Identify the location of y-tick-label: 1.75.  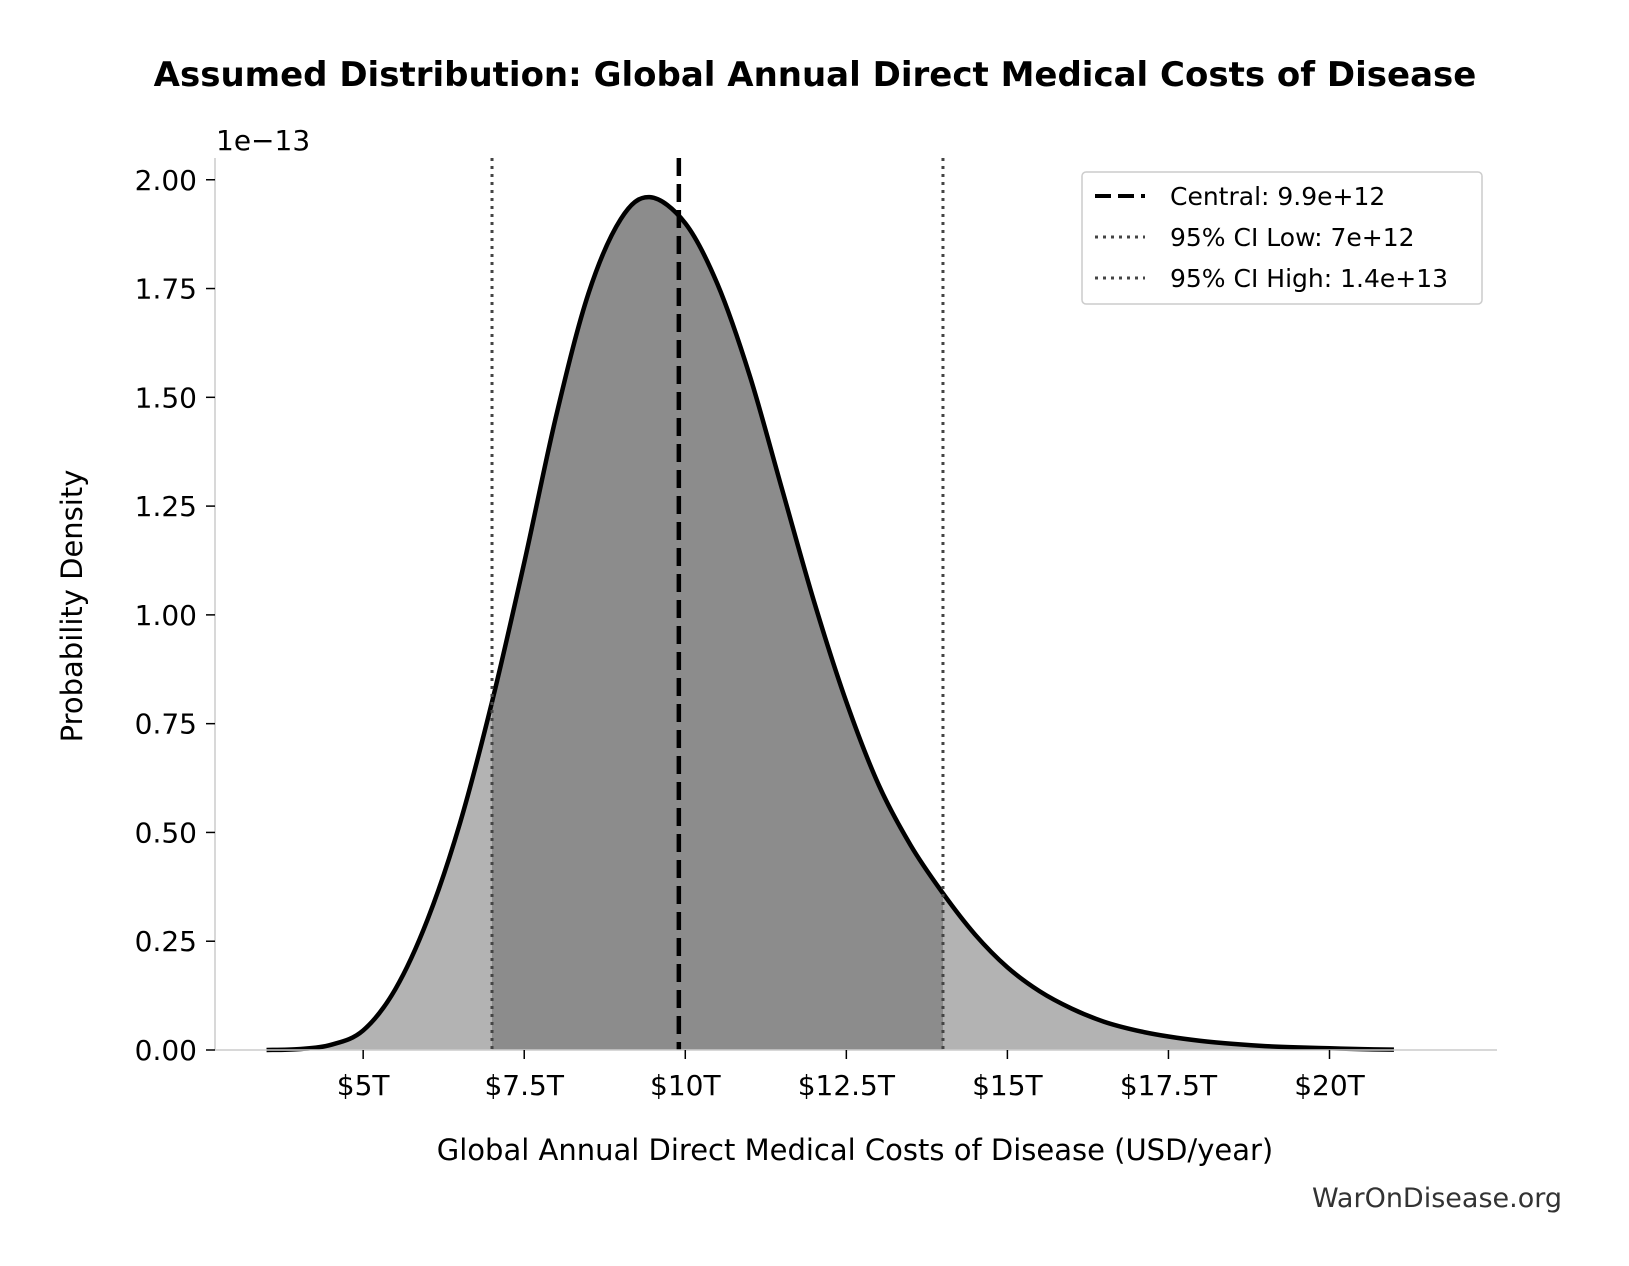
(166, 289).